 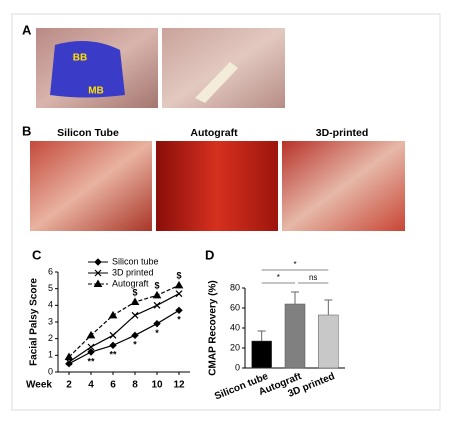 What do you see at coordinates (214, 133) in the screenshot?
I see `photo-header: Autograft` at bounding box center [214, 133].